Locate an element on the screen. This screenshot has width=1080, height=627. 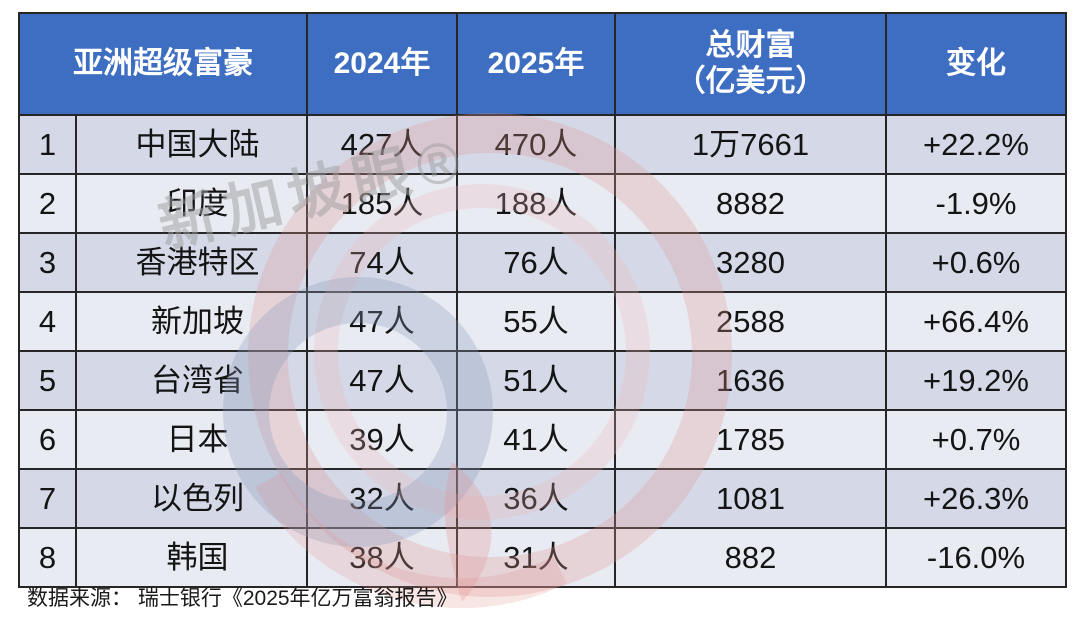
count-2024-cell: 39人 is located at coordinates (382, 439).